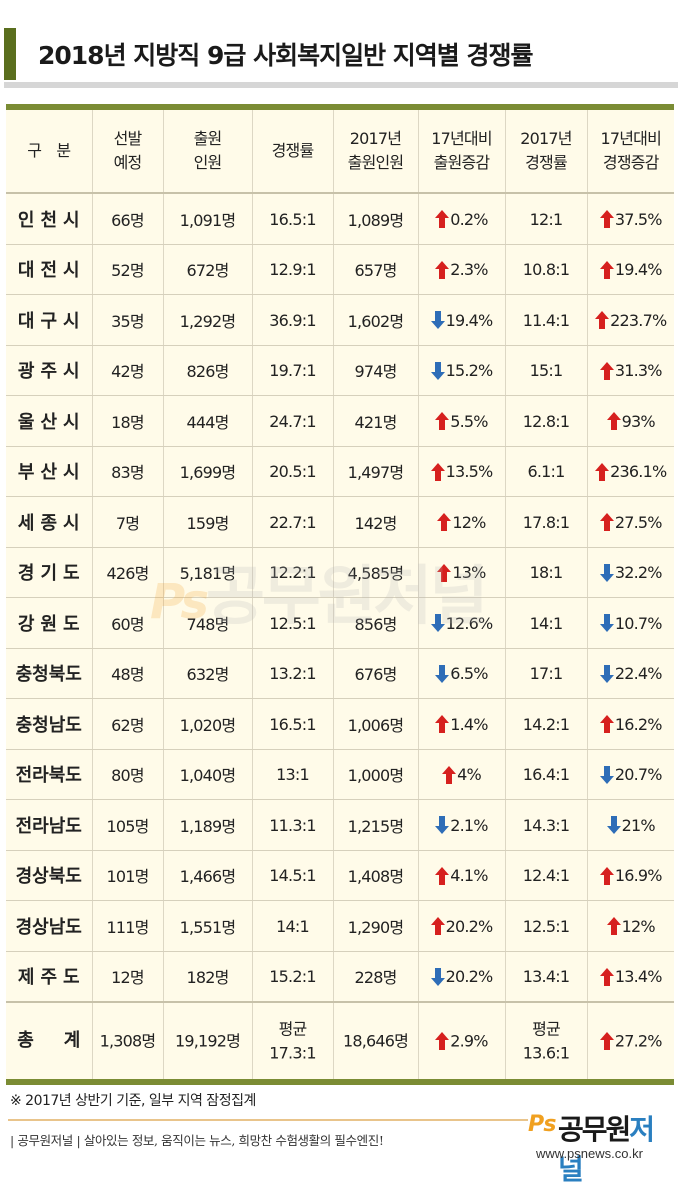 This screenshot has width=680, height=1188. What do you see at coordinates (293, 673) in the screenshot?
I see `ratio-cell: 13.2:1` at bounding box center [293, 673].